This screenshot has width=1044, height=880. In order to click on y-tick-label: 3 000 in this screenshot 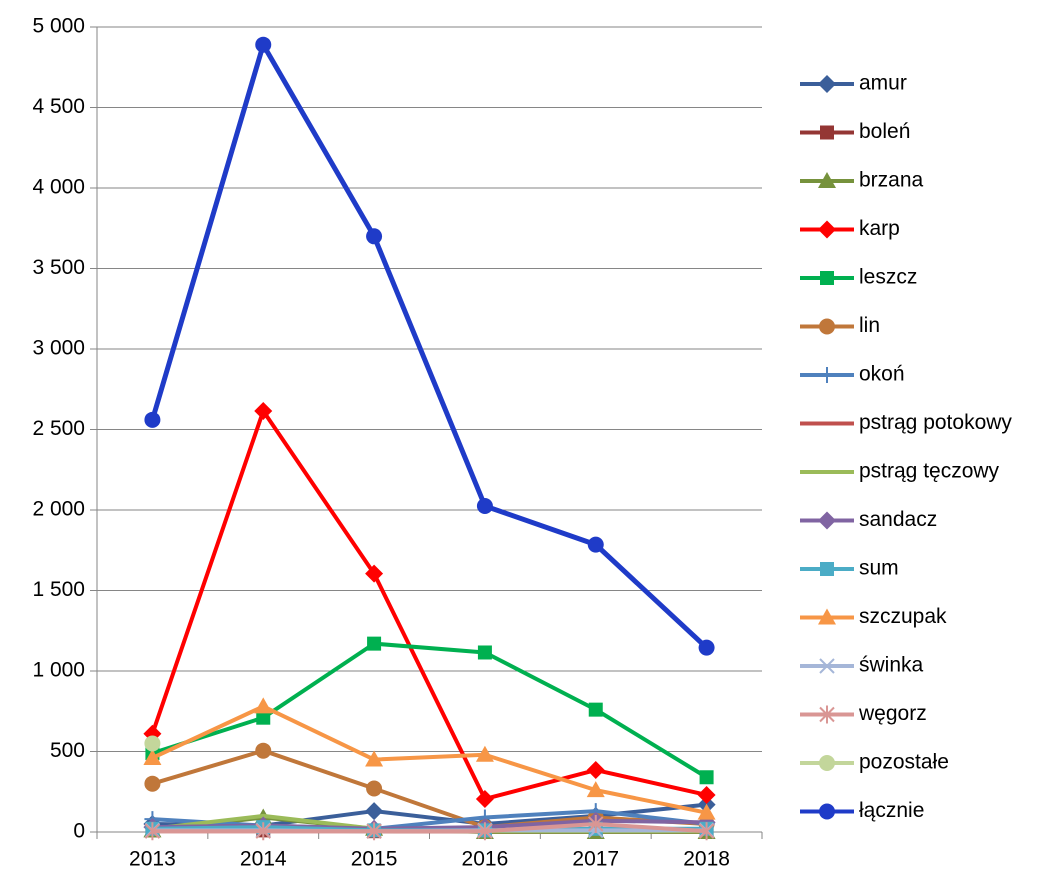, I will do `click(58, 348)`.